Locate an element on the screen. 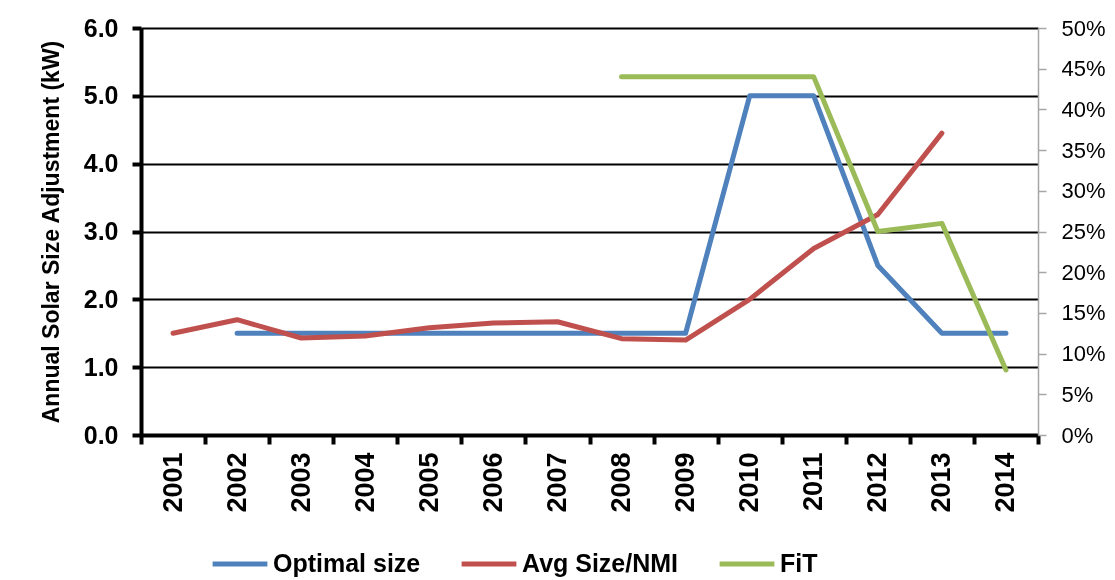 This screenshot has height=580, width=1115. y2-tick-label: 0% is located at coordinates (1077, 435).